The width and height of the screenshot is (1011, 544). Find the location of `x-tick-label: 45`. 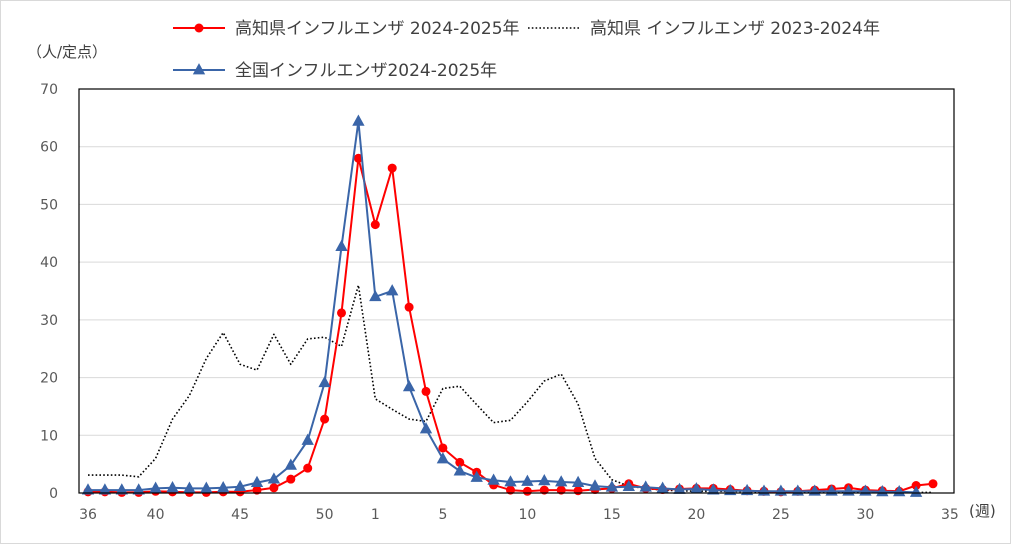

x-tick-label: 45 is located at coordinates (240, 515).